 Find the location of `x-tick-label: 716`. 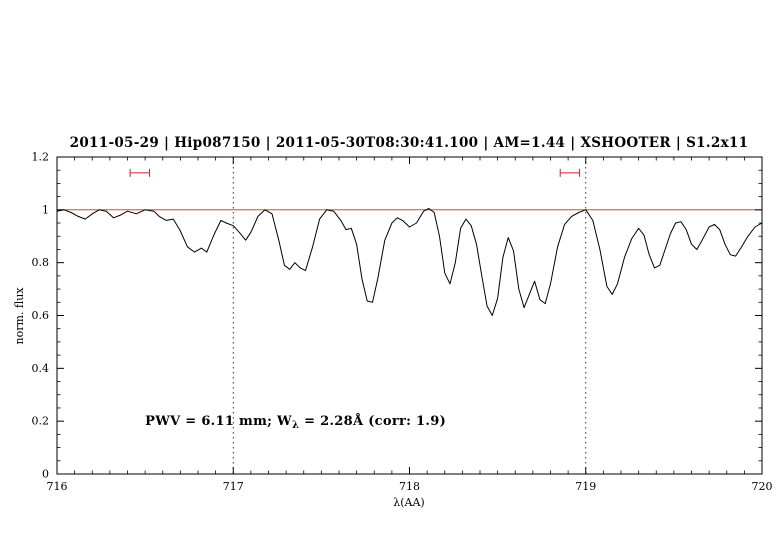

x-tick-label: 716 is located at coordinates (57, 486).